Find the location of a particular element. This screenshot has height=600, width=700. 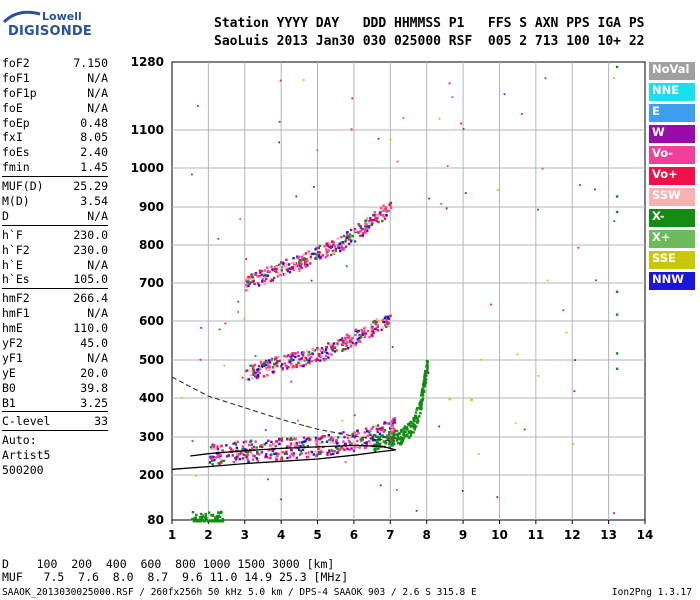

dashed-curve is located at coordinates (281, 409).